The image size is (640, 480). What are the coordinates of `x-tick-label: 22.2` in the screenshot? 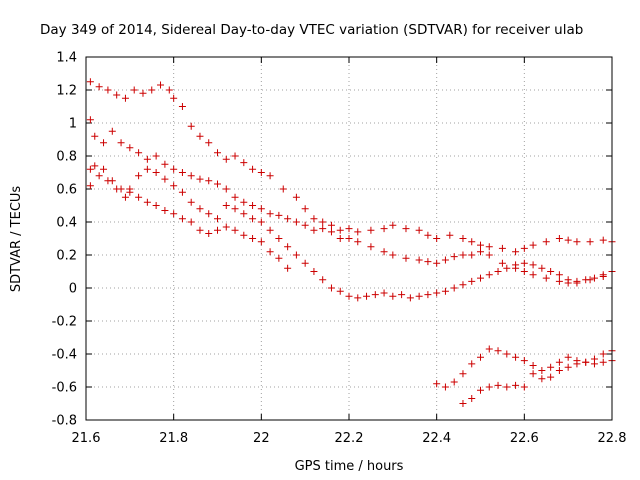 It's located at (349, 438).